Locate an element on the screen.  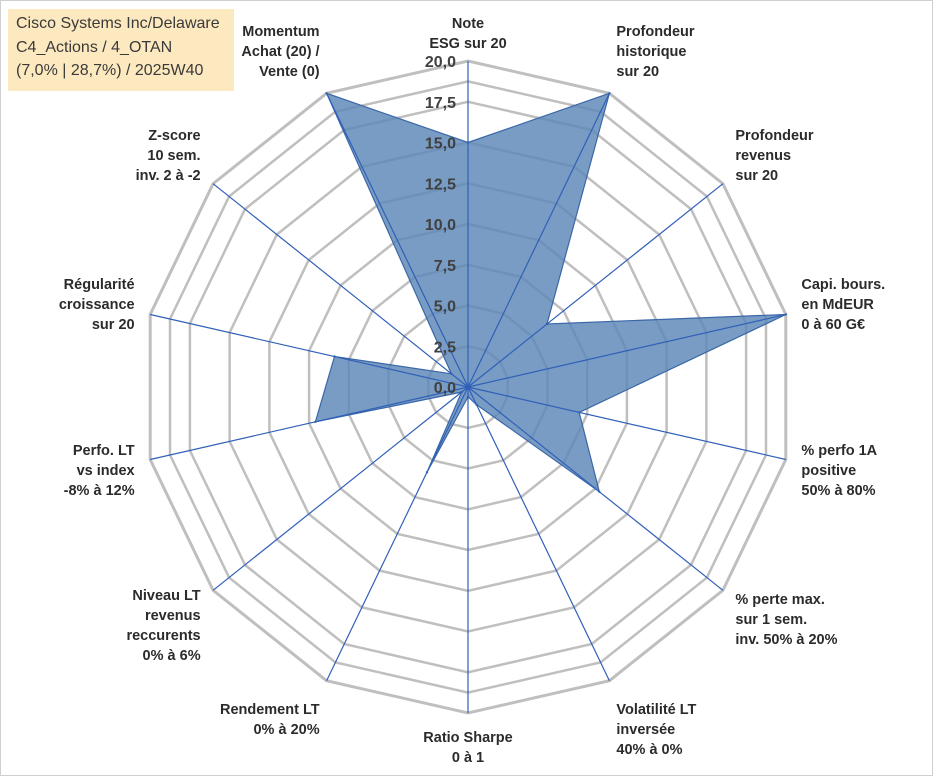
axis-label-line: 10 sem. is located at coordinates (173, 156).